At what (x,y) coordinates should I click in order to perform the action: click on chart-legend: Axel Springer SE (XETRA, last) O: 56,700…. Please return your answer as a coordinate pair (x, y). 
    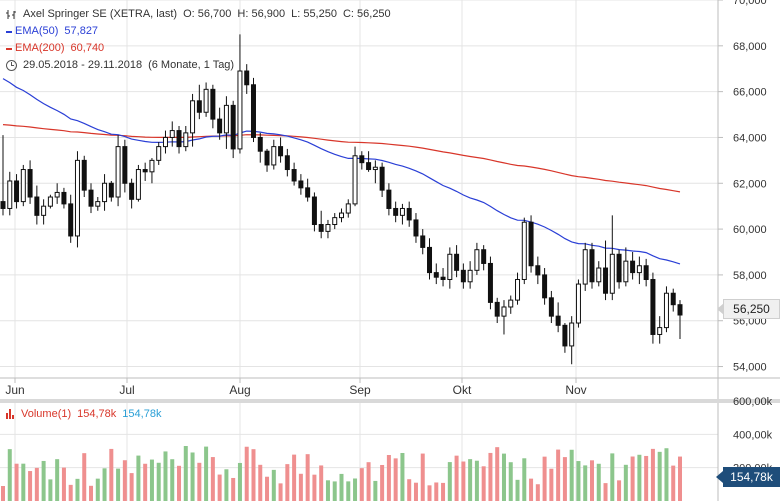
    Looking at the image, I should click on (201, 40).